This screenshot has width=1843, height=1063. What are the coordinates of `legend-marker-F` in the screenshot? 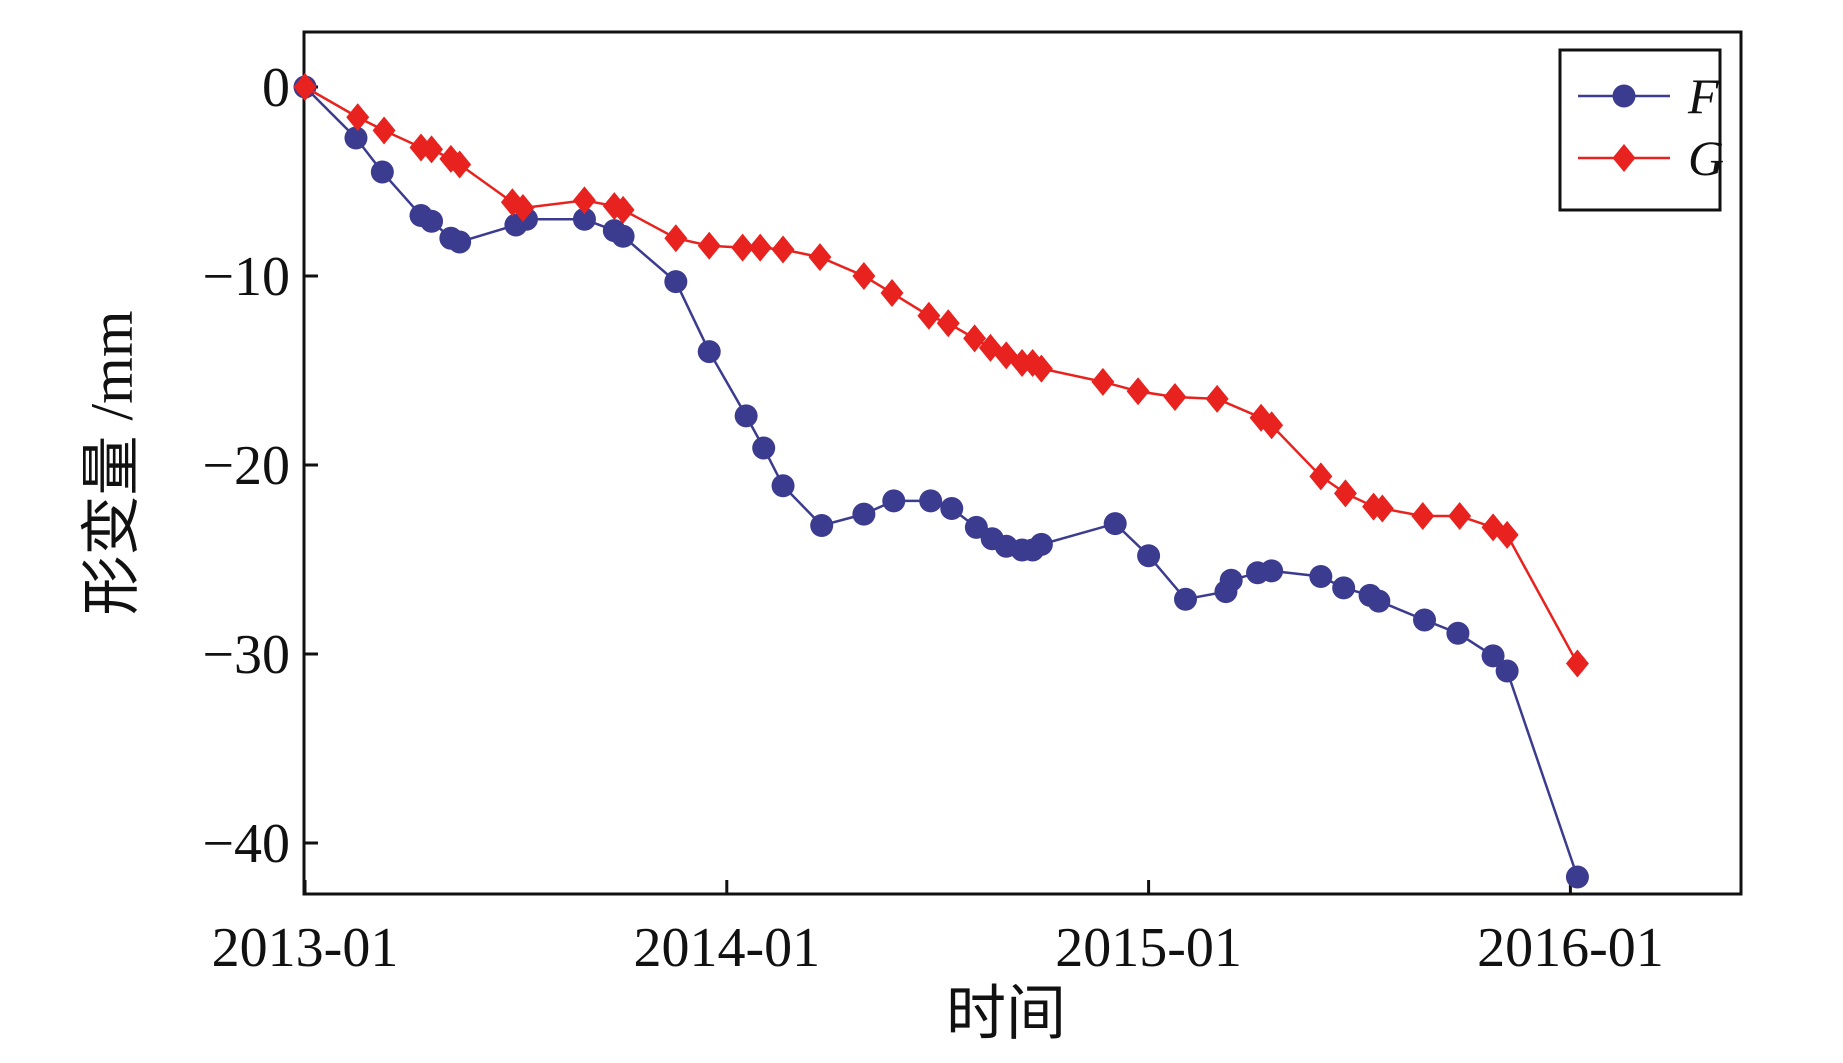 It's located at (1624, 96).